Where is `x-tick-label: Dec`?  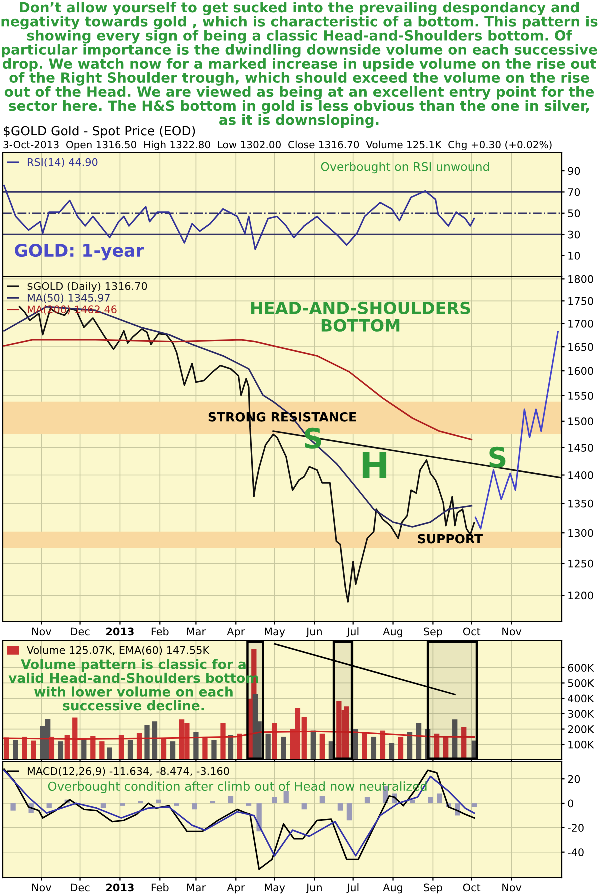 x-tick-label: Dec is located at coordinates (80, 632).